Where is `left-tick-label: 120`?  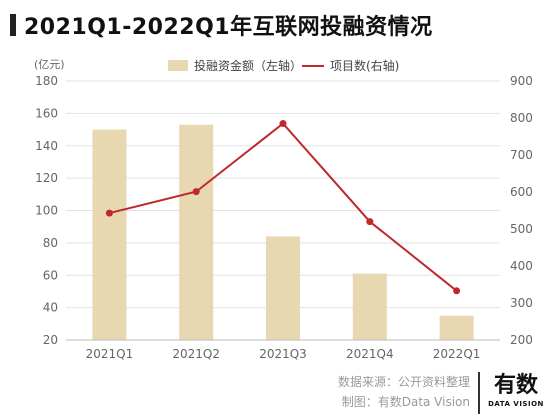
left-tick-label: 120 is located at coordinates (46, 178).